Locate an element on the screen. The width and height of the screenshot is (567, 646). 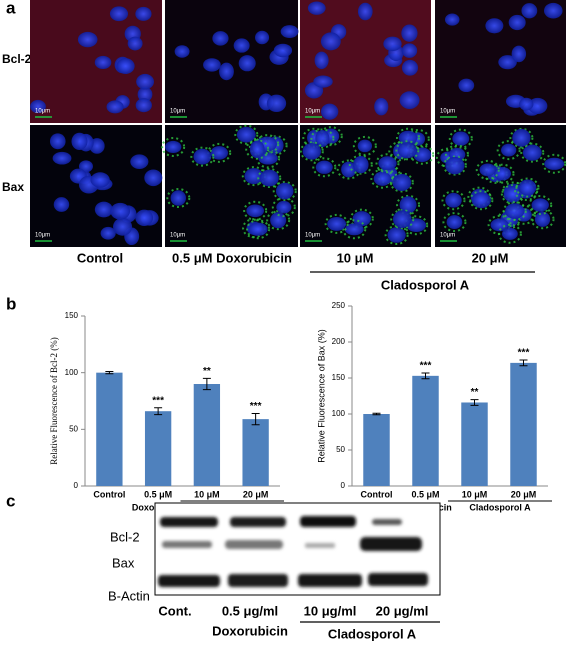
x-tick-label: 20 μM is located at coordinates (256, 494).